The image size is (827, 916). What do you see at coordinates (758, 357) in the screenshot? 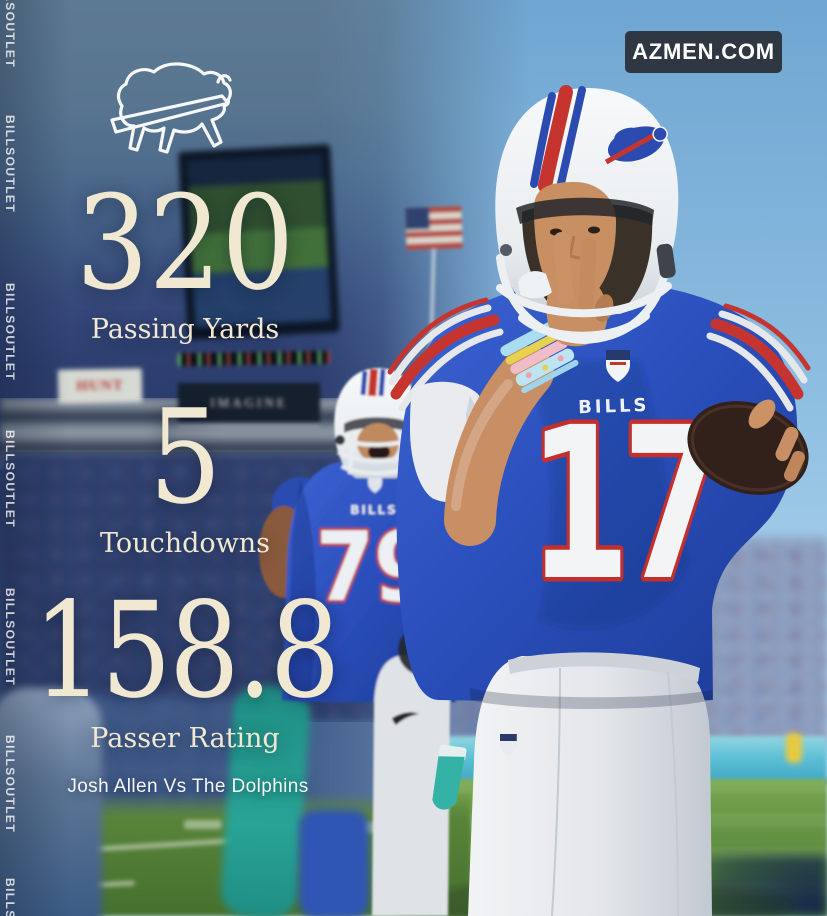
I see `shoulder-stripes-right` at bounding box center [758, 357].